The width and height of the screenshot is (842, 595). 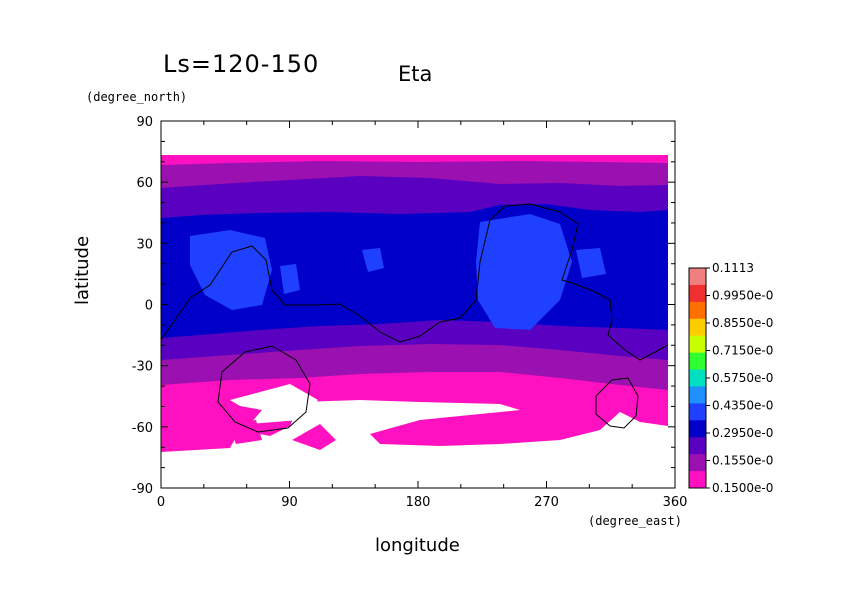 What do you see at coordinates (290, 279) in the screenshot?
I see `blob-blue-small` at bounding box center [290, 279].